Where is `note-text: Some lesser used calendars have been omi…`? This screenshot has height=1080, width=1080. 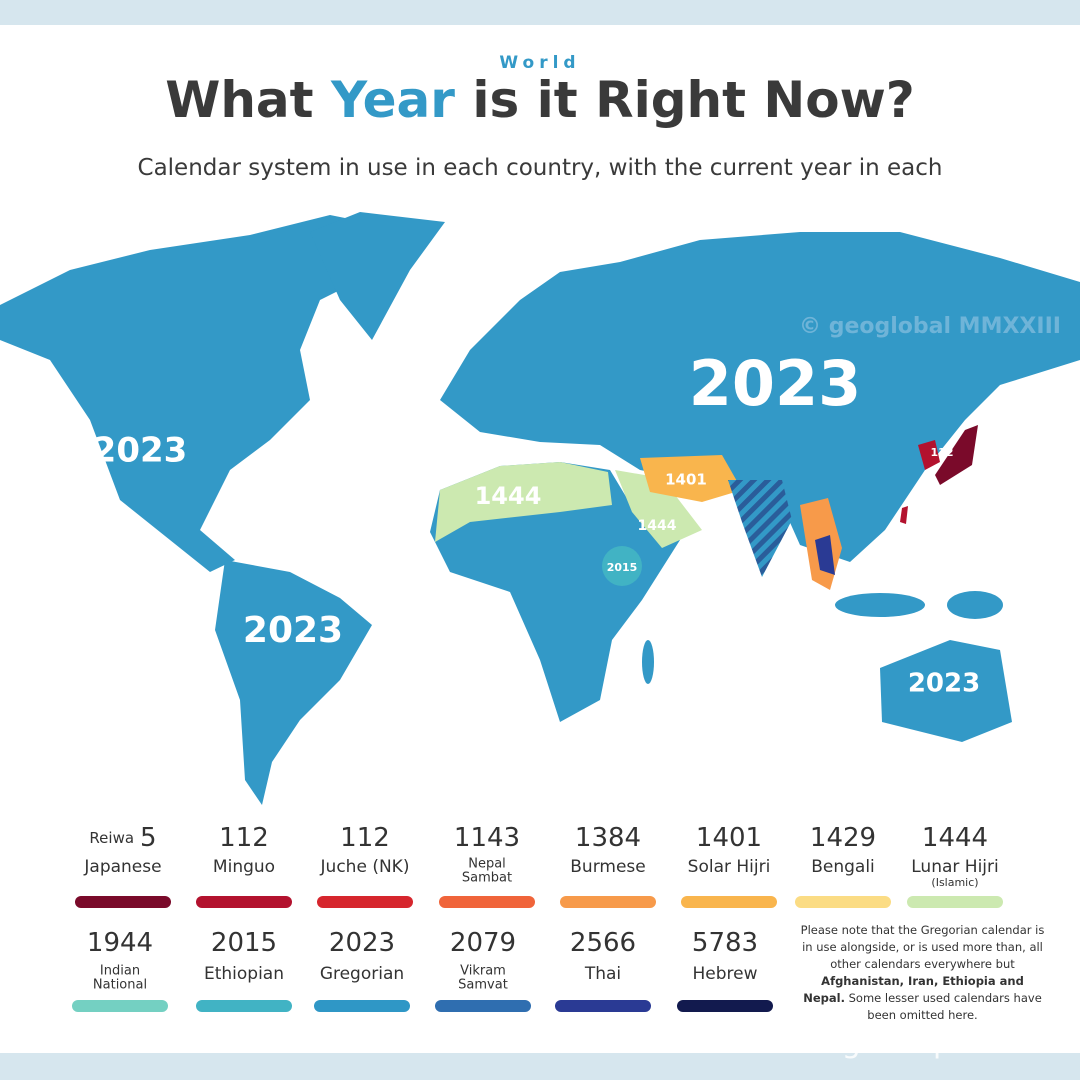
note-text: Some lesser used calendars have been omi… is located at coordinates (943, 1006).